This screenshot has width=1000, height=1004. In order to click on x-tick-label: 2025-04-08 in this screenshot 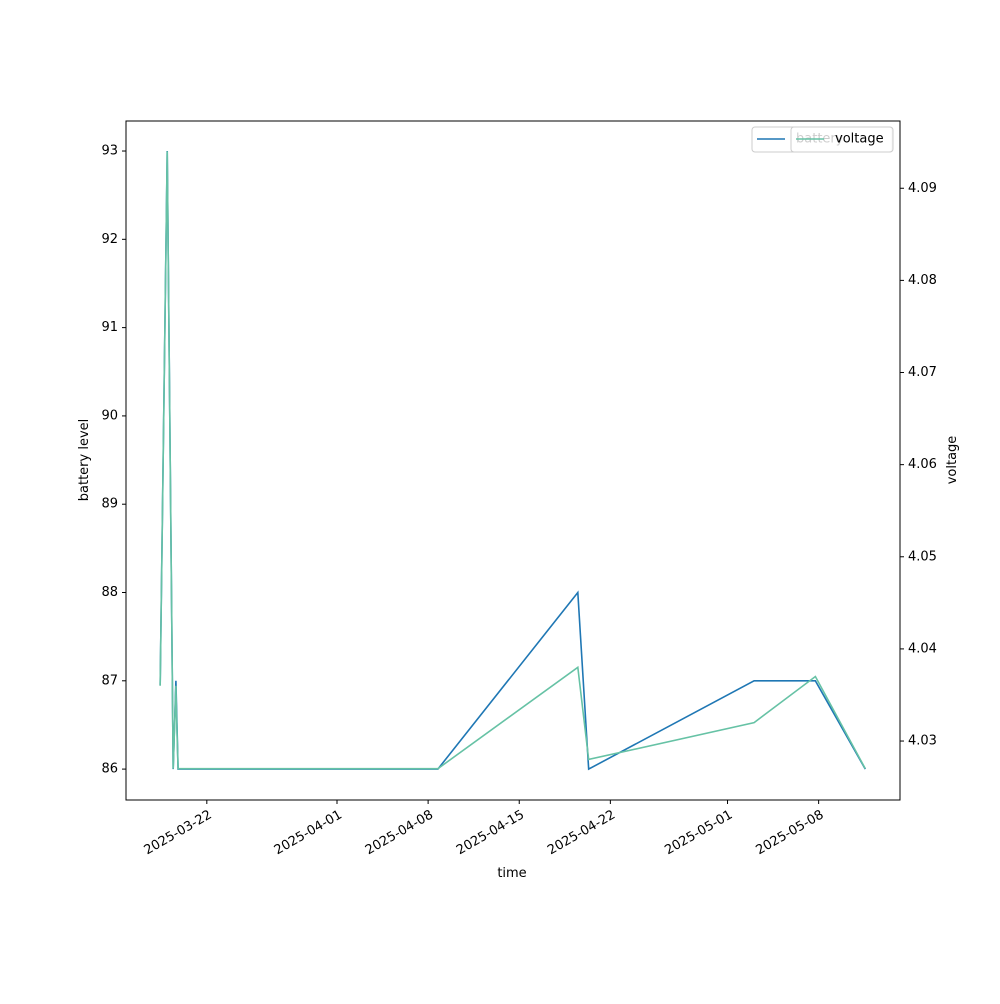, I will do `click(399, 833)`.